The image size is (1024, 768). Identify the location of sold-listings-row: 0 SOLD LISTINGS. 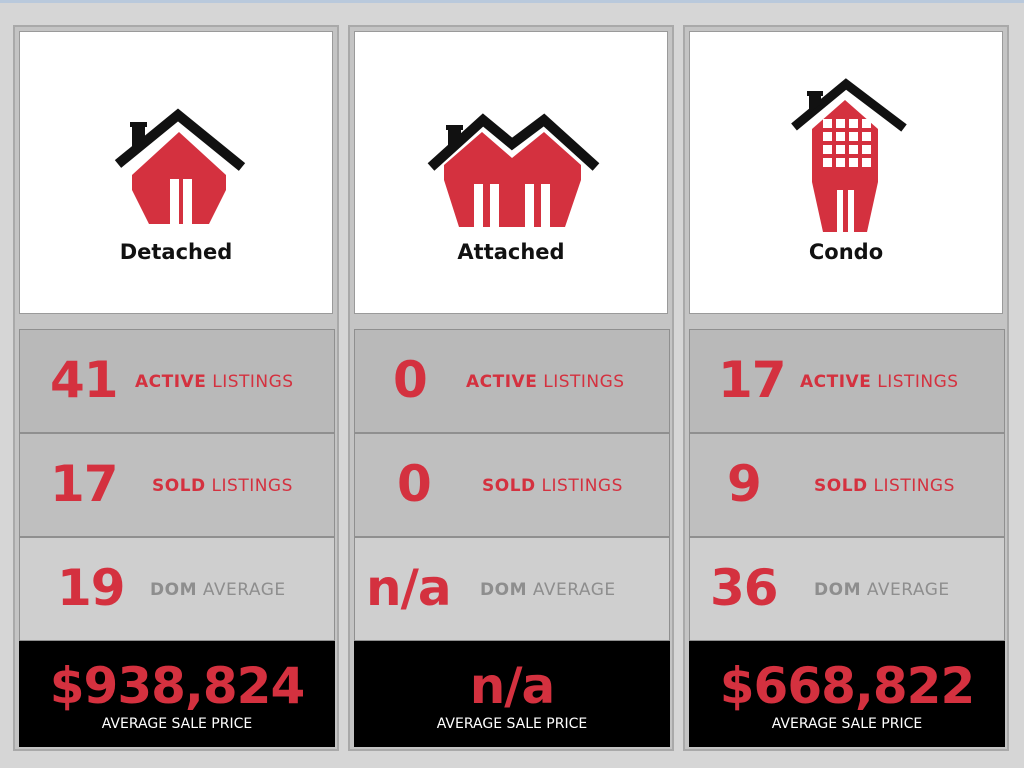
(512, 485).